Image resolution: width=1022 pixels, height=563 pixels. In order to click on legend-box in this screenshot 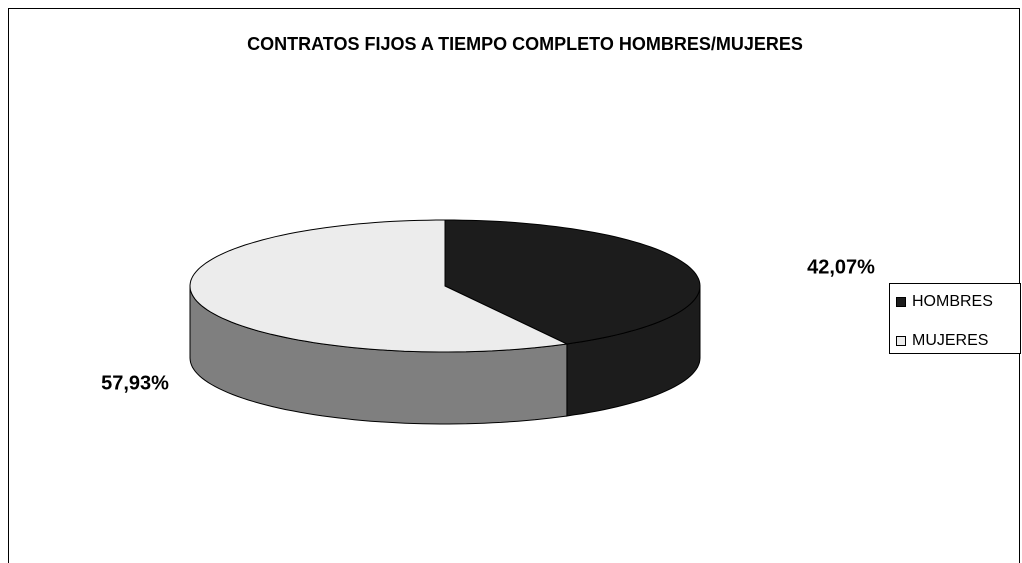, I will do `click(955, 318)`.